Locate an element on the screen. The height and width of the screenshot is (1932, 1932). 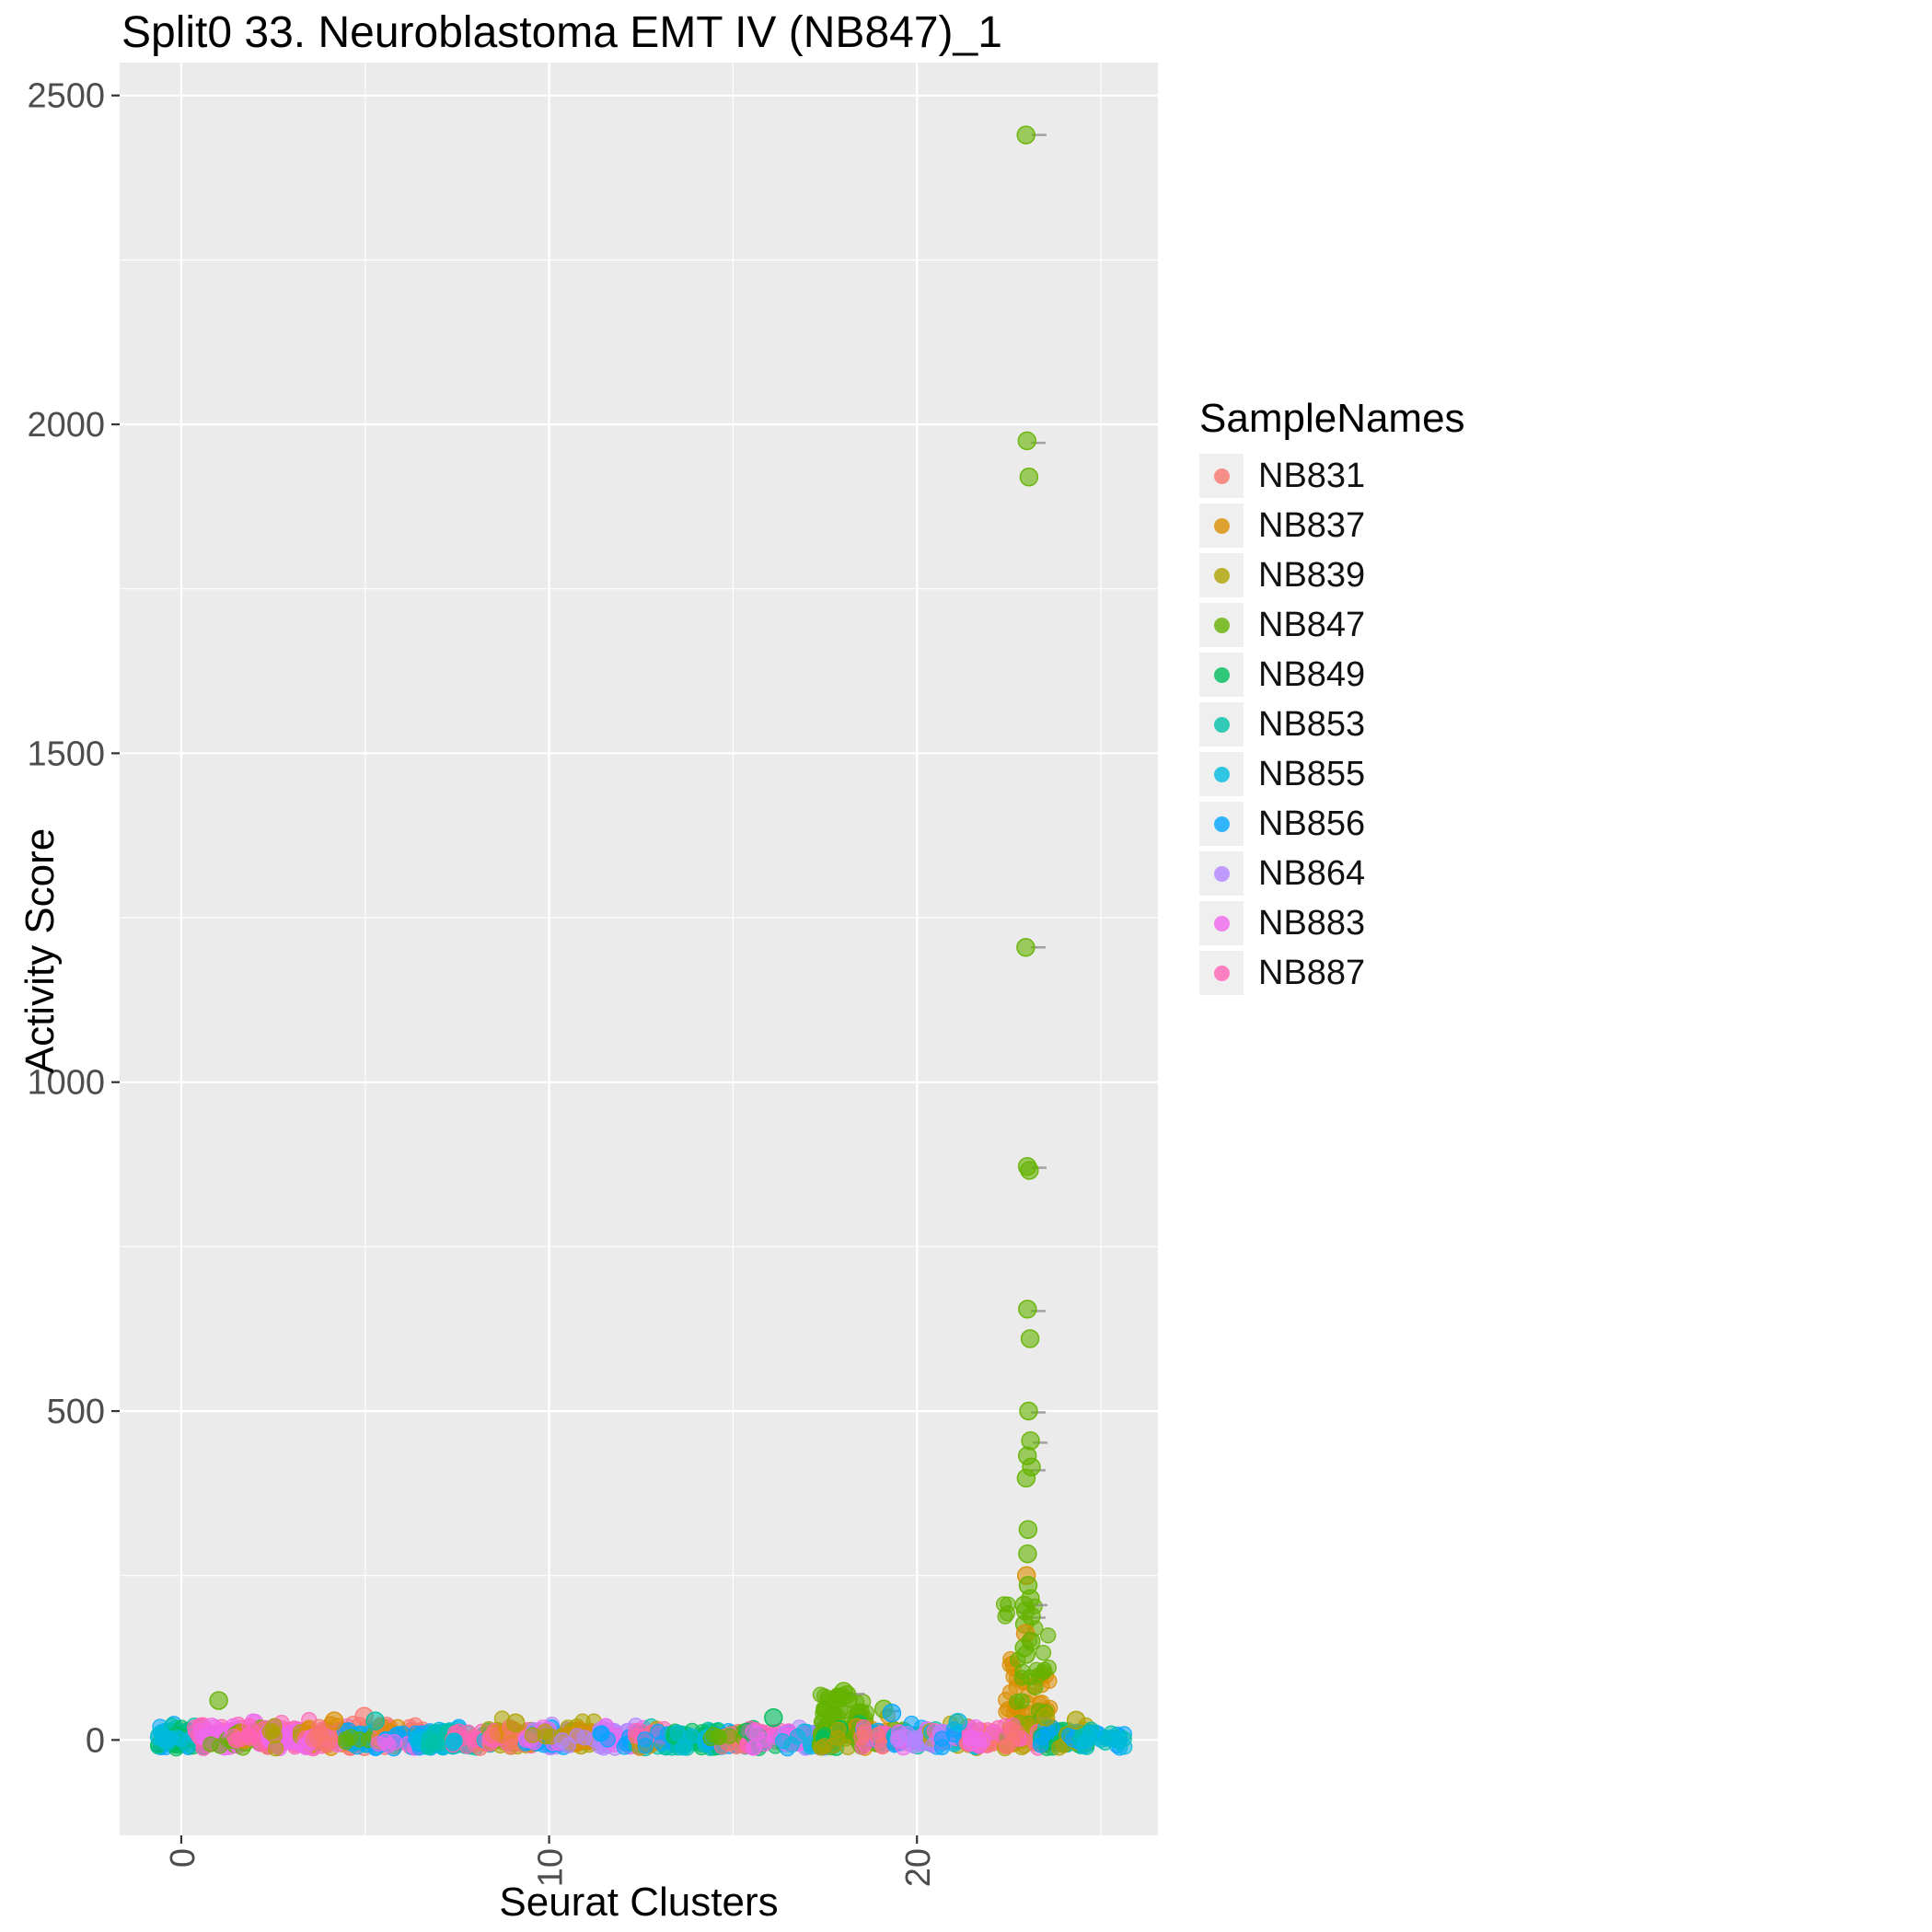
legend-item: NB856 is located at coordinates (1332, 824).